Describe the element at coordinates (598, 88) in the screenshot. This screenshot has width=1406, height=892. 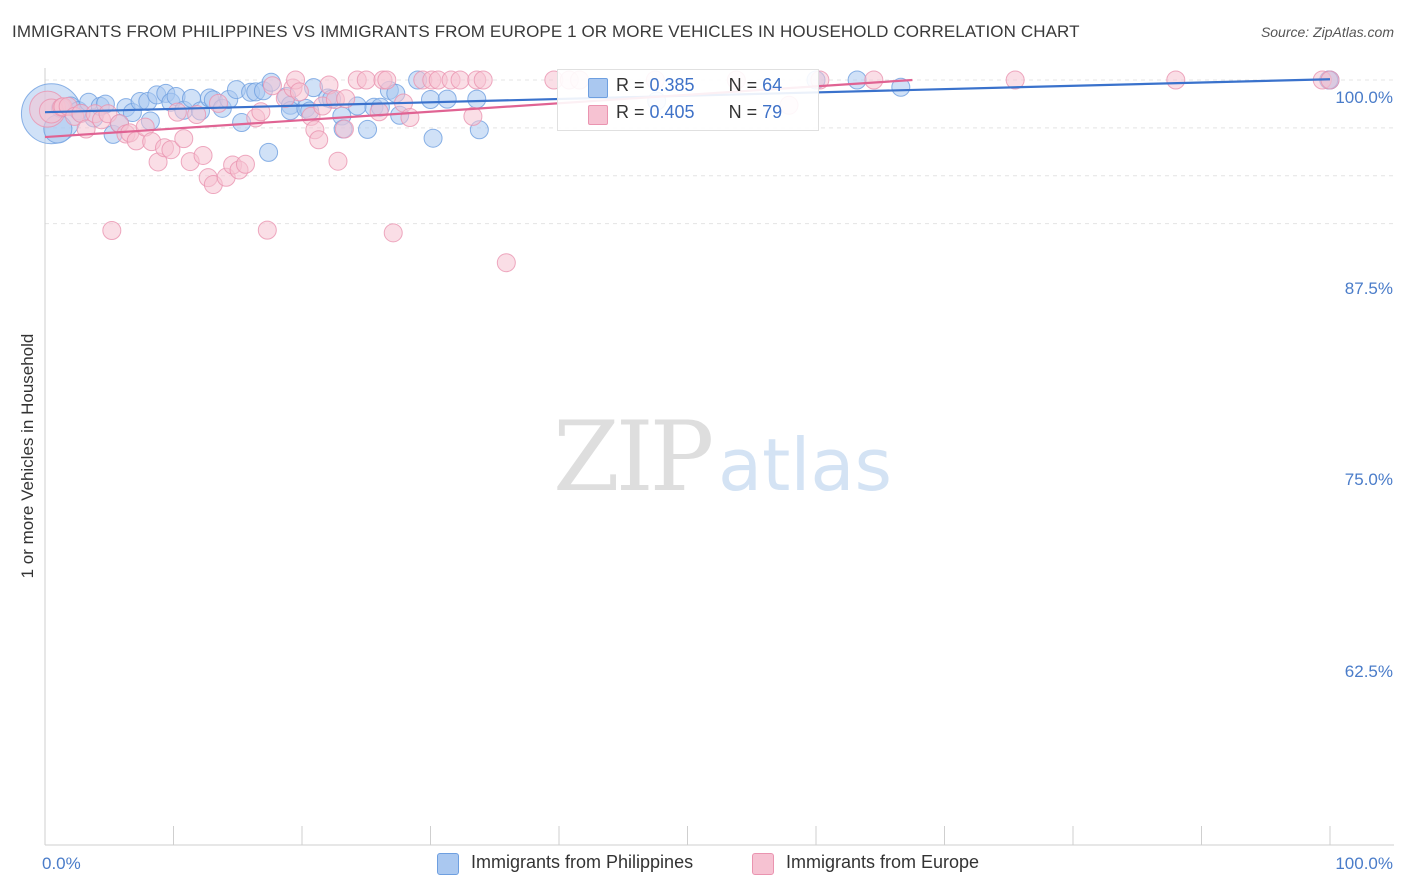
I see `legend-swatch-philippines` at that location.